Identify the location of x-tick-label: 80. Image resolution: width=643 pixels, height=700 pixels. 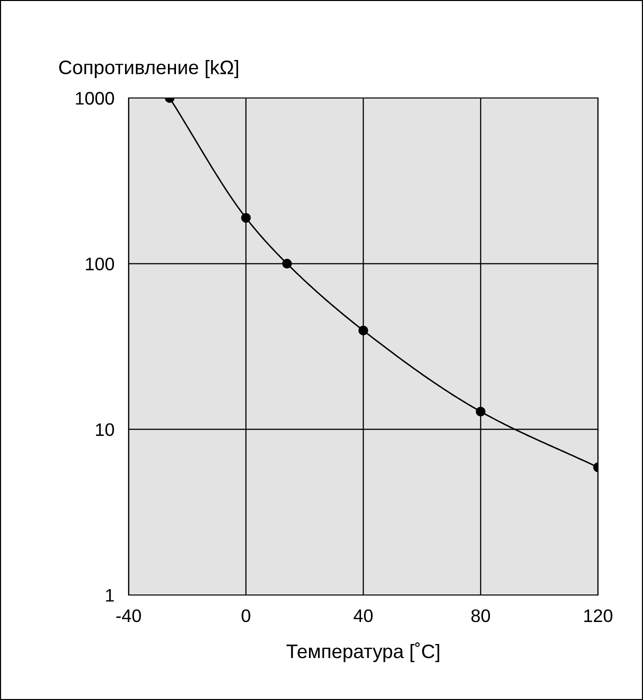
(480, 615).